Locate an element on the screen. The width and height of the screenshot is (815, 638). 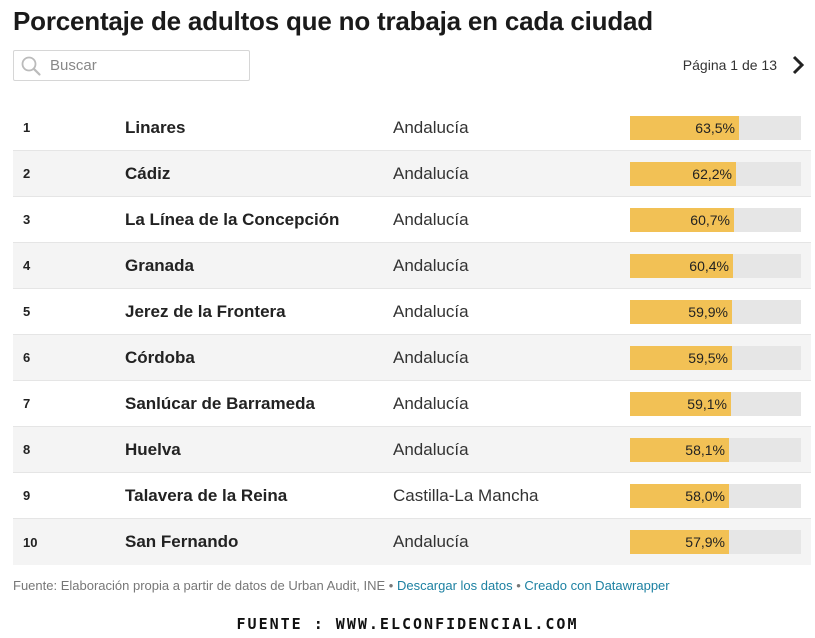
table-row: 4 Granada Andalucía 60,4% is located at coordinates (412, 266).